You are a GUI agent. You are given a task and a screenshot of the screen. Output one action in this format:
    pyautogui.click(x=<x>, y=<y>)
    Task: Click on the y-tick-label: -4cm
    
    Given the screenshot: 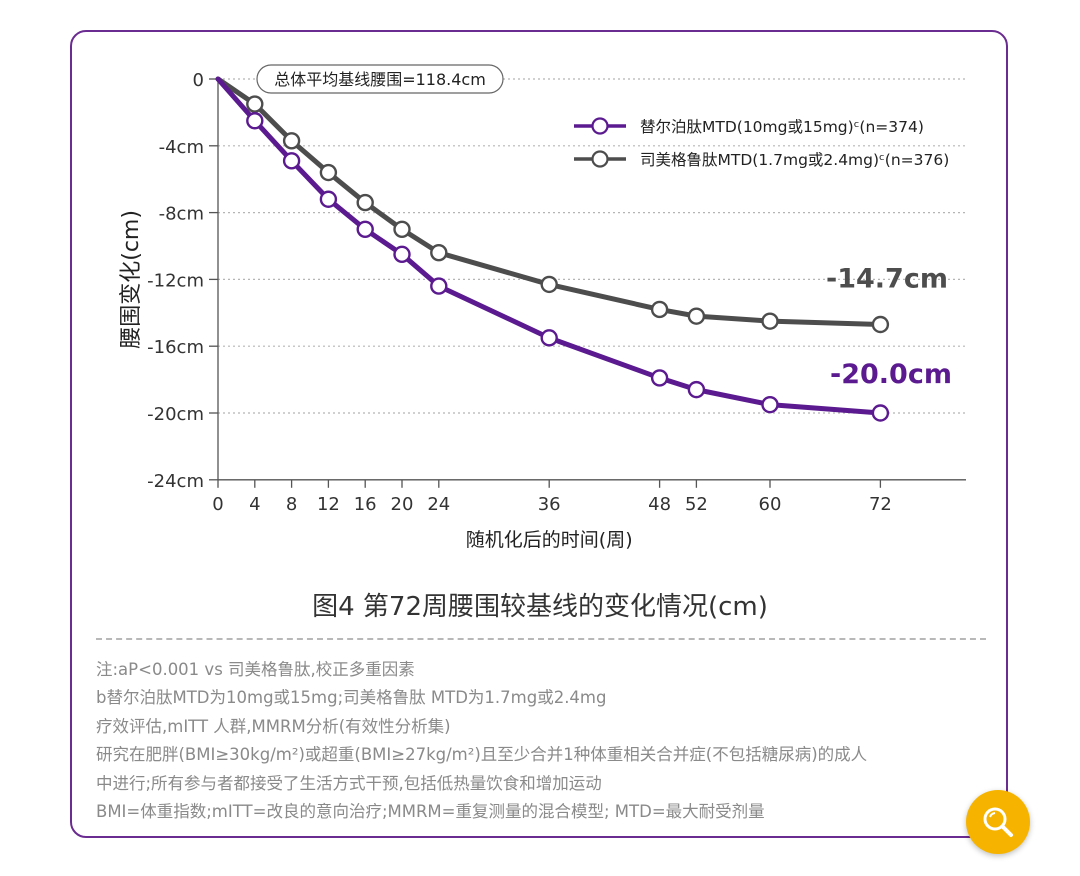 What is the action you would take?
    pyautogui.click(x=181, y=147)
    